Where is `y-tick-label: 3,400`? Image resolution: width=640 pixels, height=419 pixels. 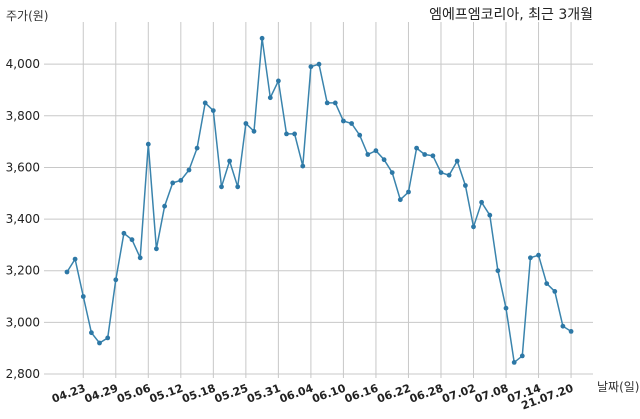 y-tick-label: 3,400 is located at coordinates (23, 219).